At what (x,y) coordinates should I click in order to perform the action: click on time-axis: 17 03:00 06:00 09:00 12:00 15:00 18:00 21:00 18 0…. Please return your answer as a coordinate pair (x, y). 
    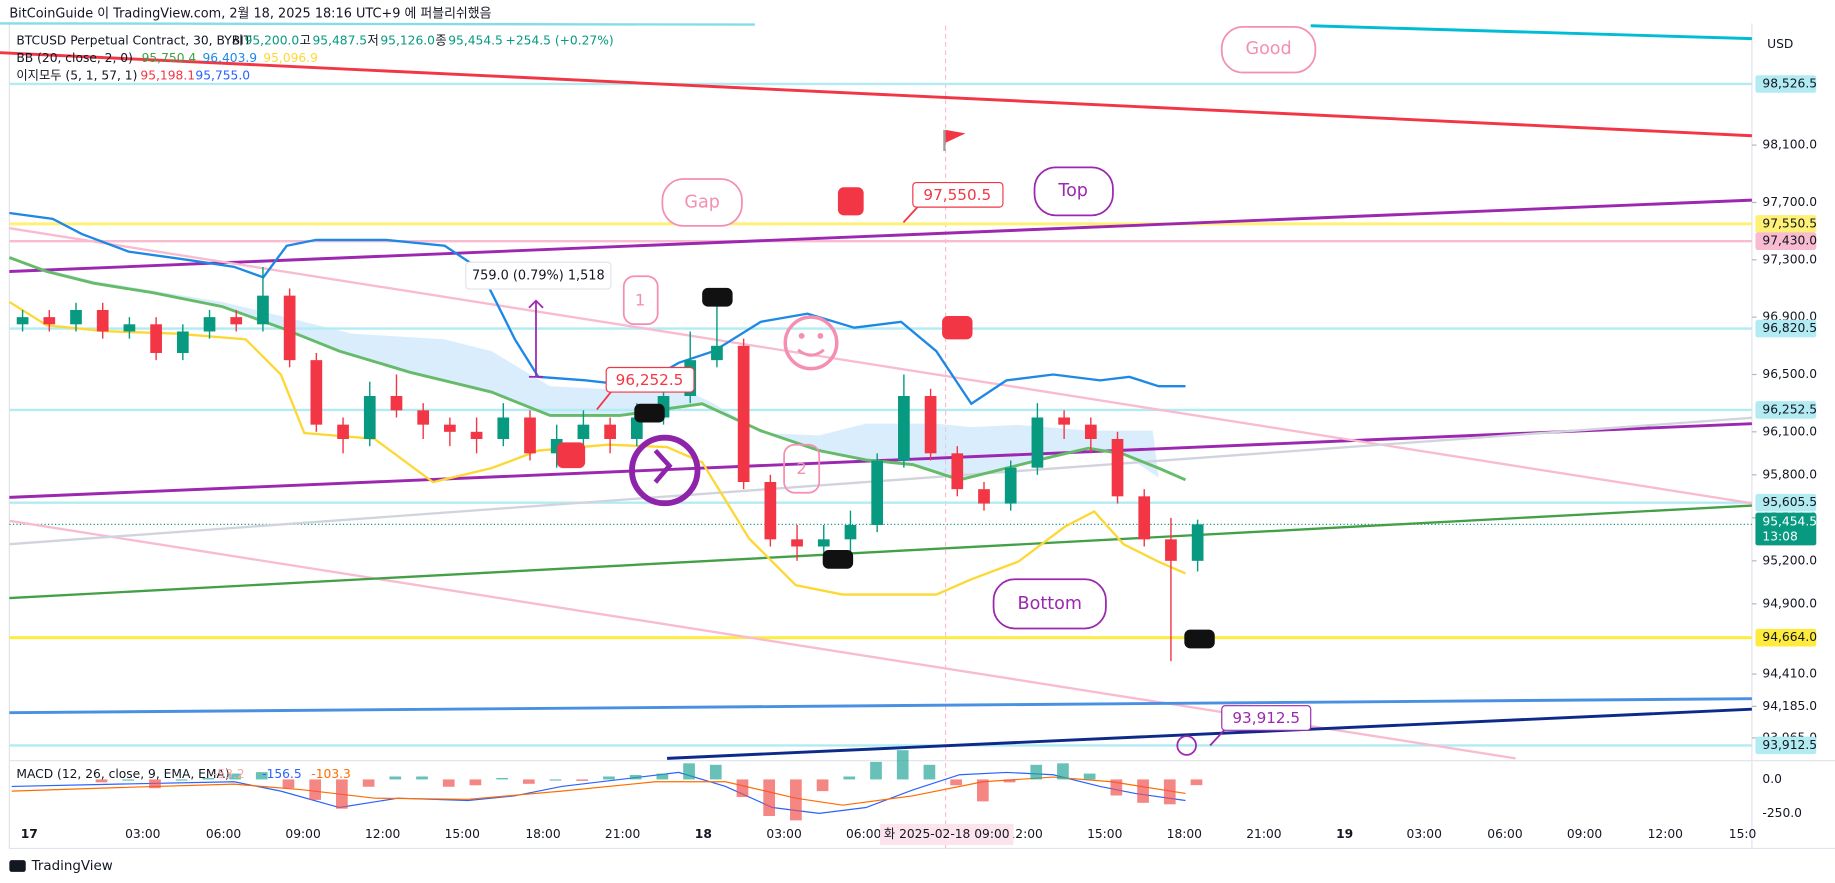
    Looking at the image, I should click on (889, 834).